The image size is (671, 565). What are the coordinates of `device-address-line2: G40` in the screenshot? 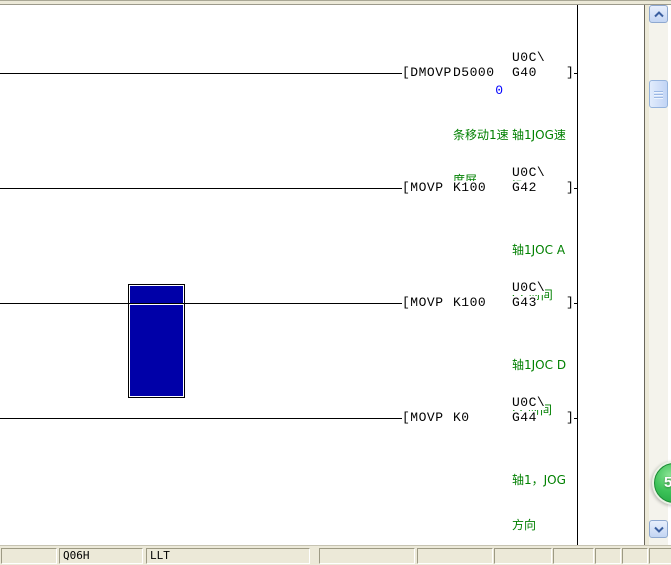 It's located at (524, 72).